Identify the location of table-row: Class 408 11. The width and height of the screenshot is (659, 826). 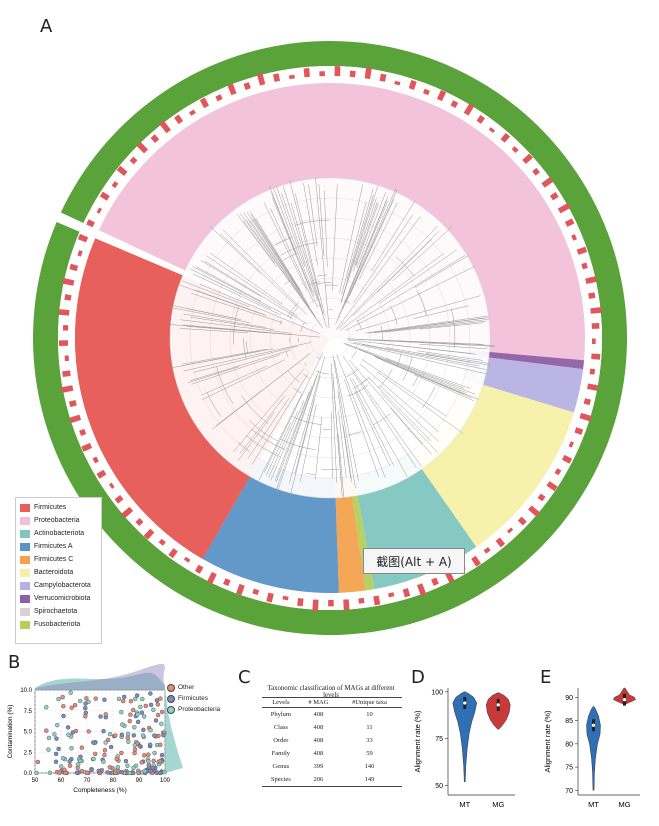
(332, 727).